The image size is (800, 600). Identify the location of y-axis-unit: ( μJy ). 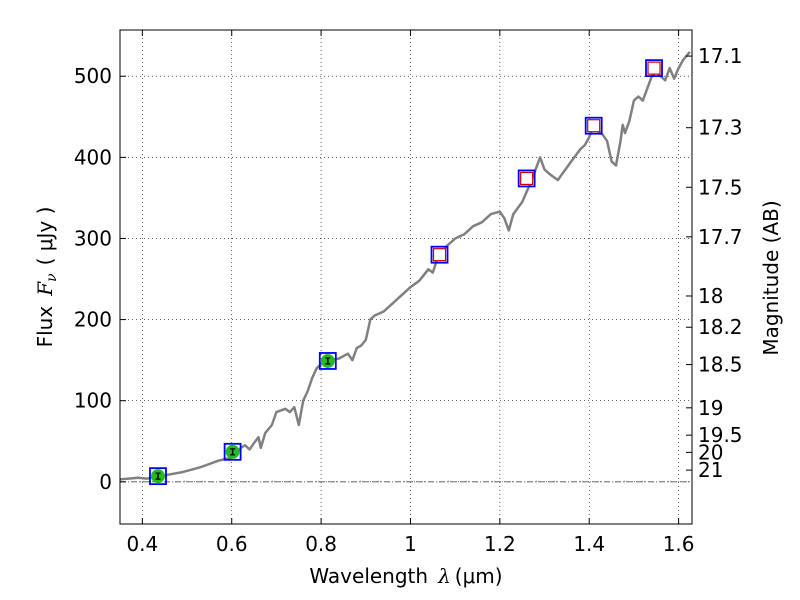
(45, 236).